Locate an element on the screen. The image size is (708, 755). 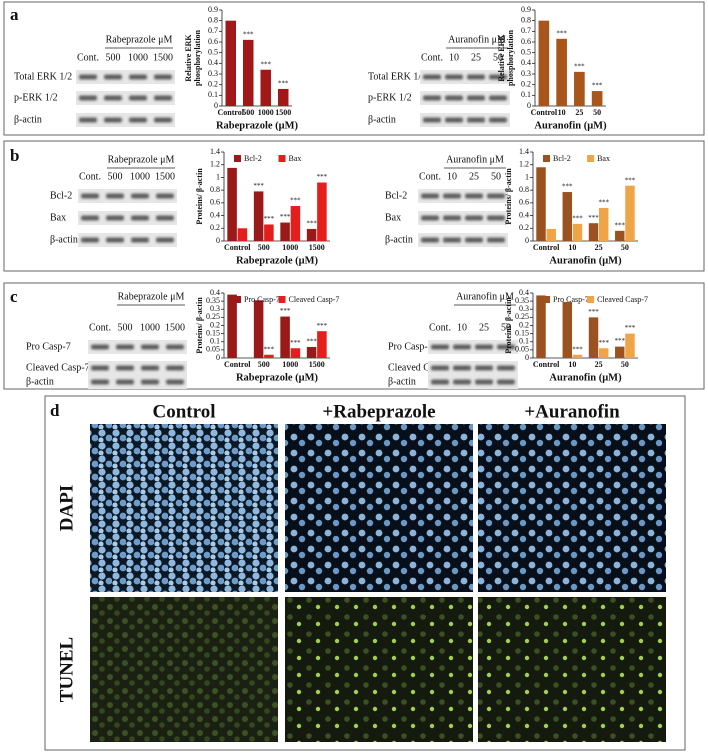
y-axis-label: phosphorylation is located at coordinates (510, 57).